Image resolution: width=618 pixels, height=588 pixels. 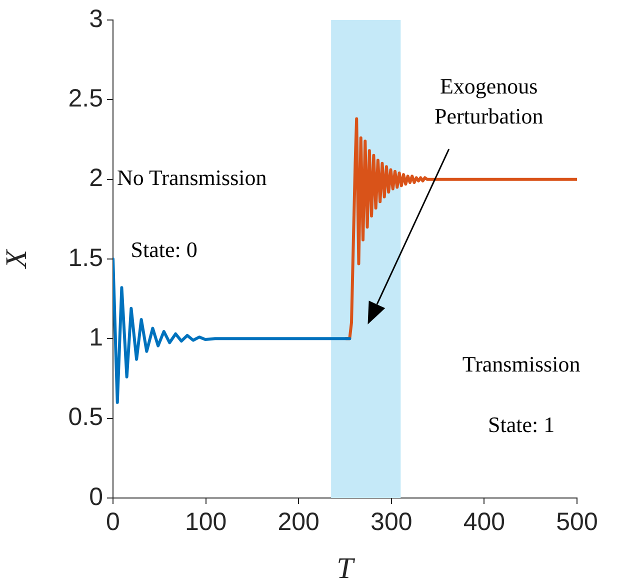 I want to click on y-tick-label: 2.5, so click(x=85, y=98).